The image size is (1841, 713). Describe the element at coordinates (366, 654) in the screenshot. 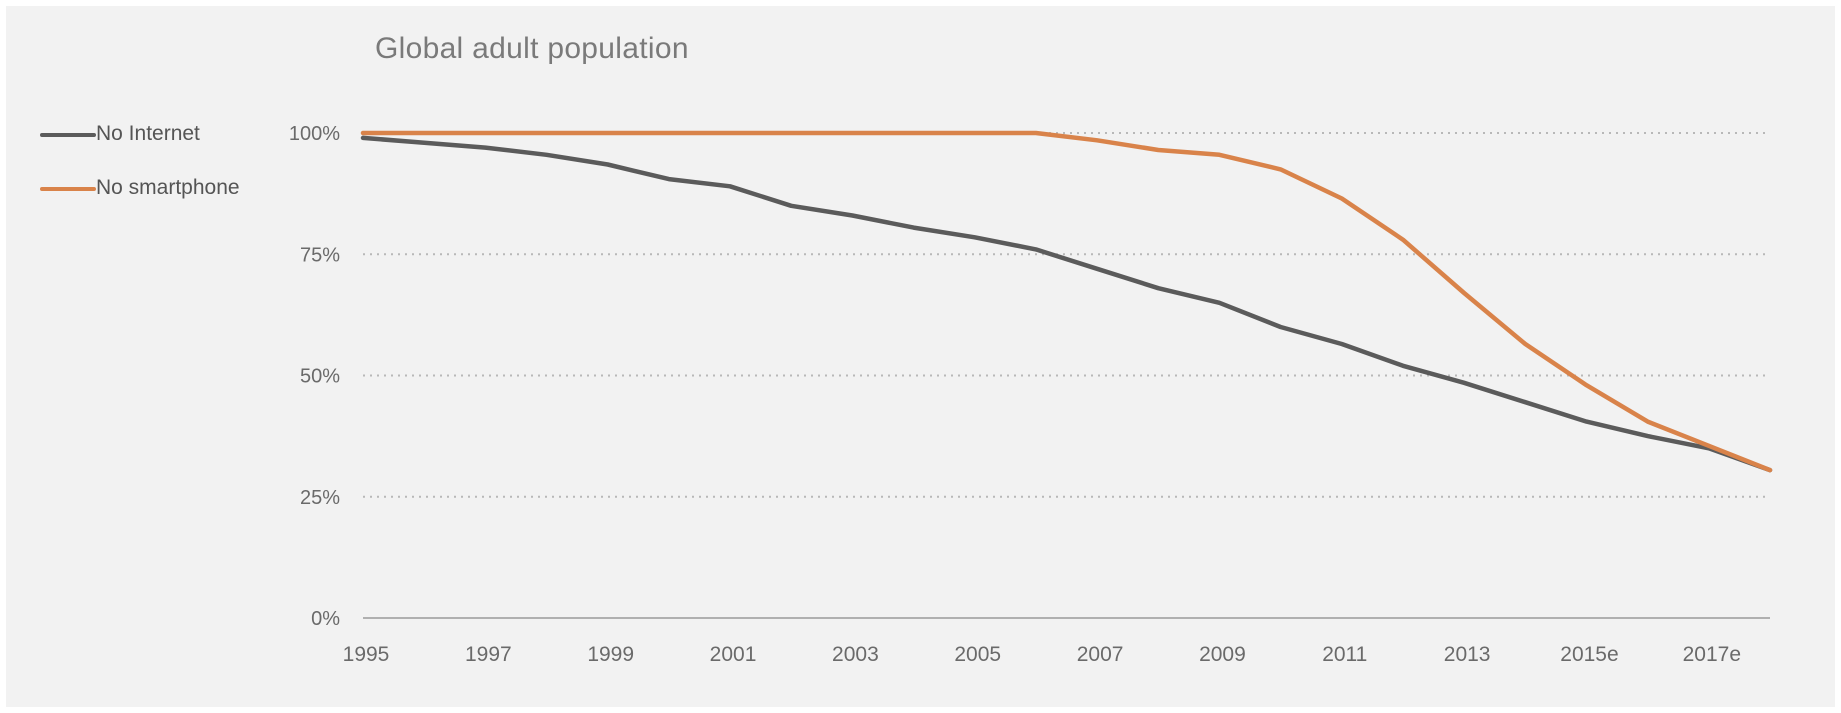

I see `x-tick-label: 1995` at that location.